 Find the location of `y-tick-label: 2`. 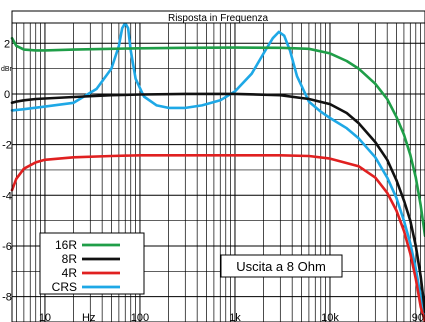

y-tick-label: 2 is located at coordinates (7, 44).